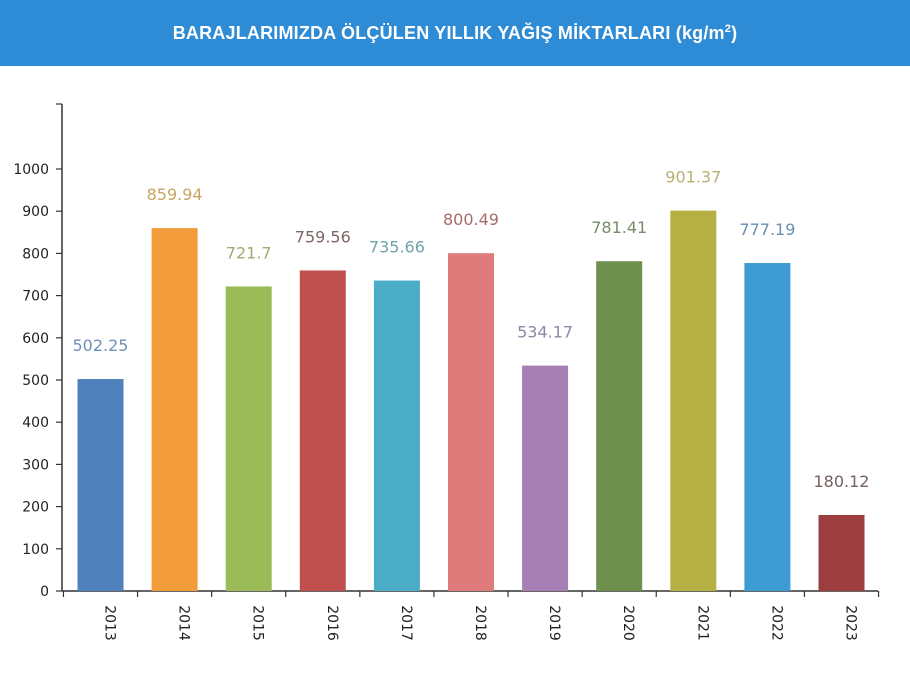  What do you see at coordinates (174, 409) in the screenshot?
I see `bar-2014` at bounding box center [174, 409].